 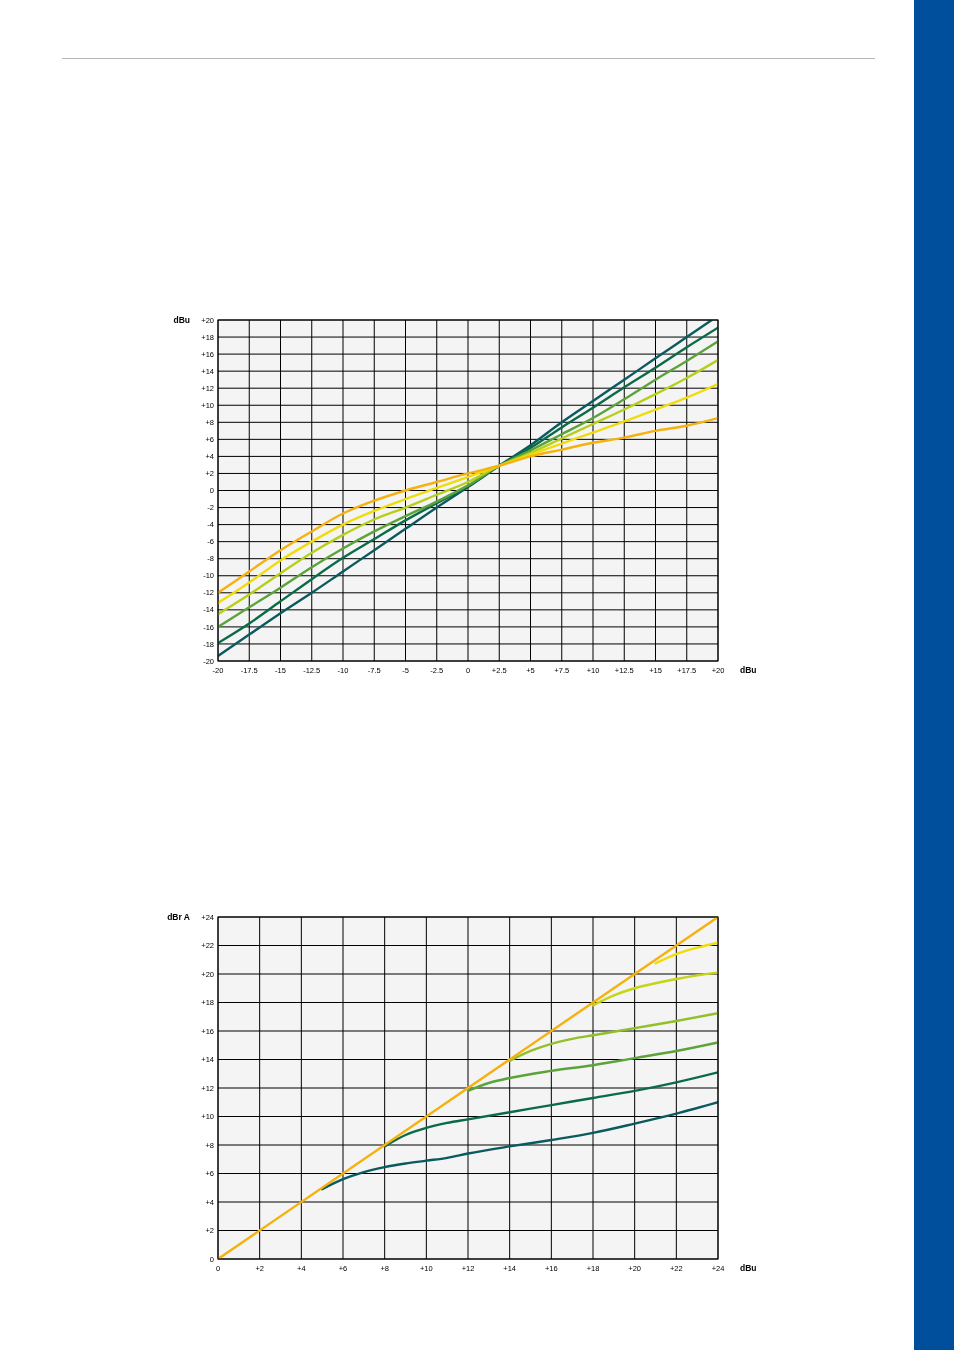 I want to click on y-axis-title: dBr A, so click(x=178, y=917).